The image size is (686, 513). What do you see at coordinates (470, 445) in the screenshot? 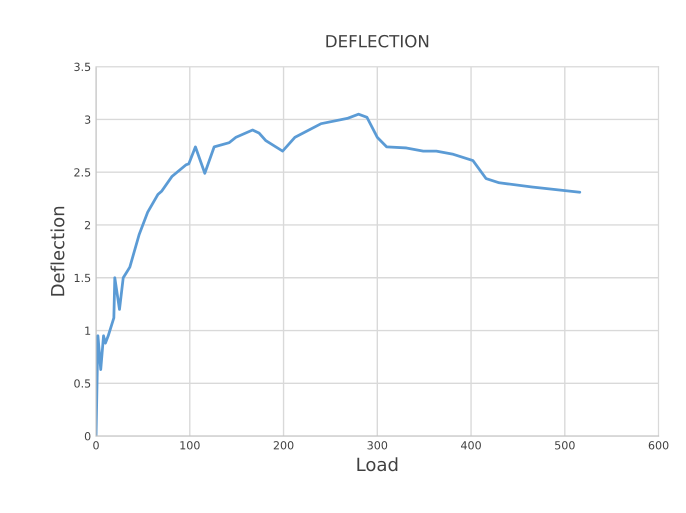
I see `x-tick-label: 400` at bounding box center [470, 445].